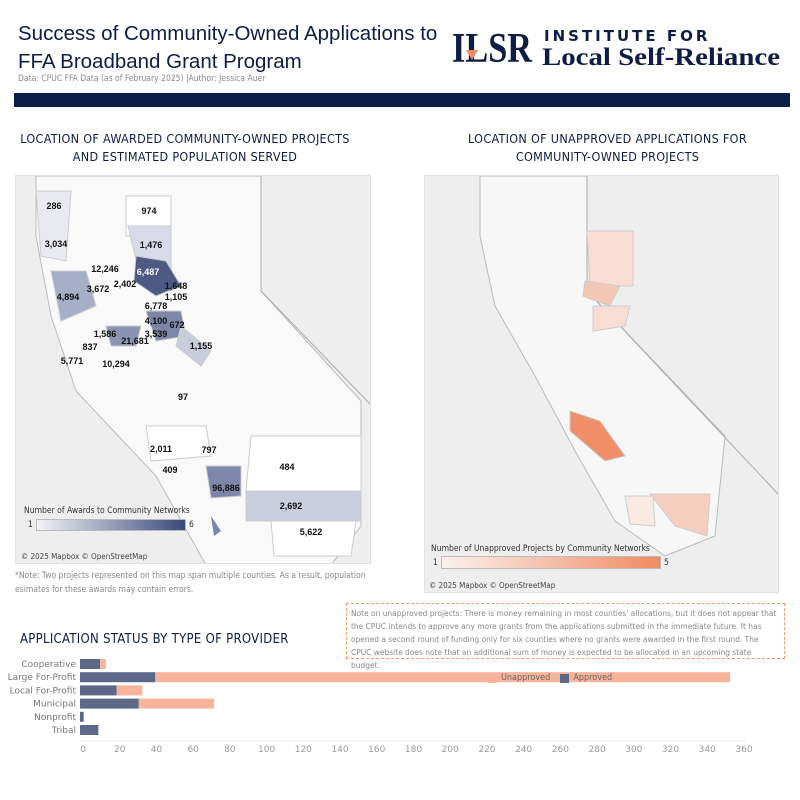 The image size is (800, 800). What do you see at coordinates (151, 245) in the screenshot?
I see `map-label: 1,476` at bounding box center [151, 245].